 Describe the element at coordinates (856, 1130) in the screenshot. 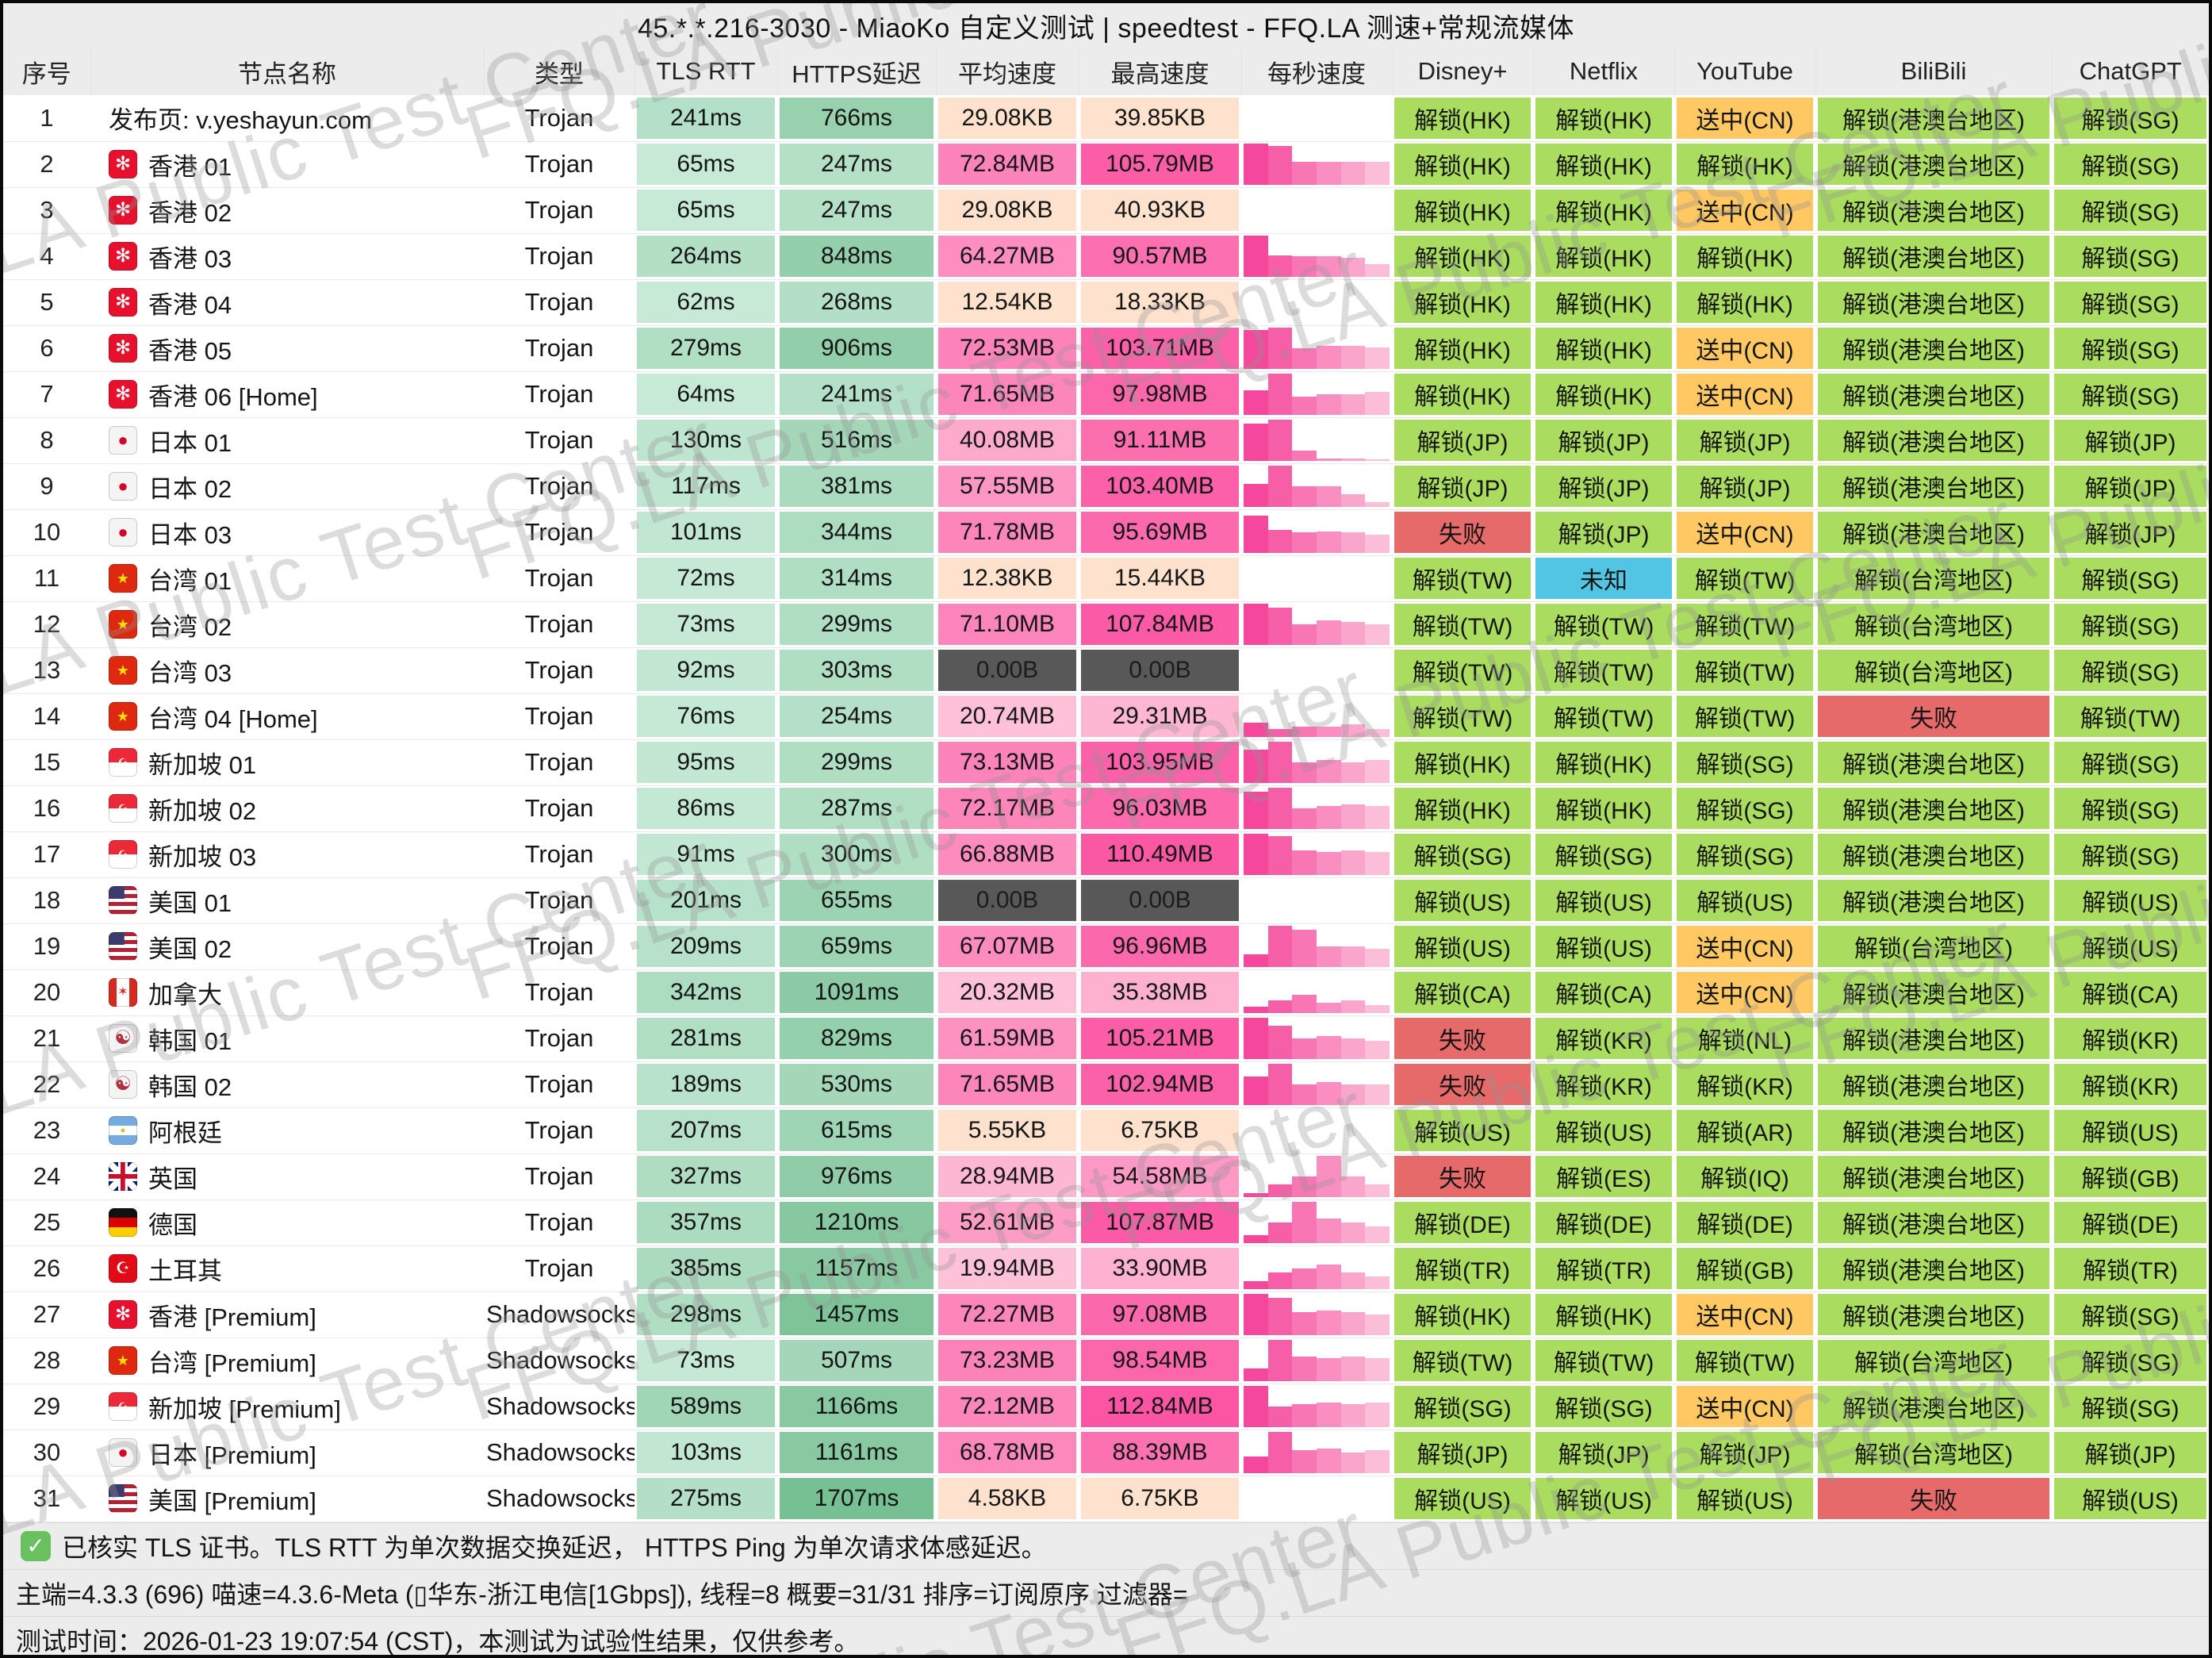

I see `cell-https-latency: 615ms` at that location.